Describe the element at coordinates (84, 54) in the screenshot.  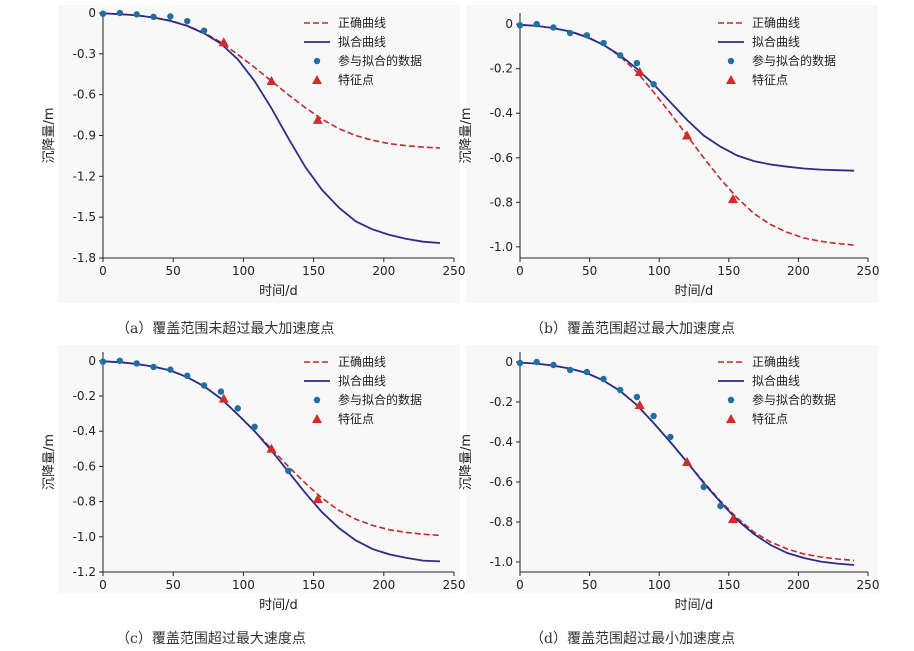
I see `y-tick-label: -0.3` at that location.